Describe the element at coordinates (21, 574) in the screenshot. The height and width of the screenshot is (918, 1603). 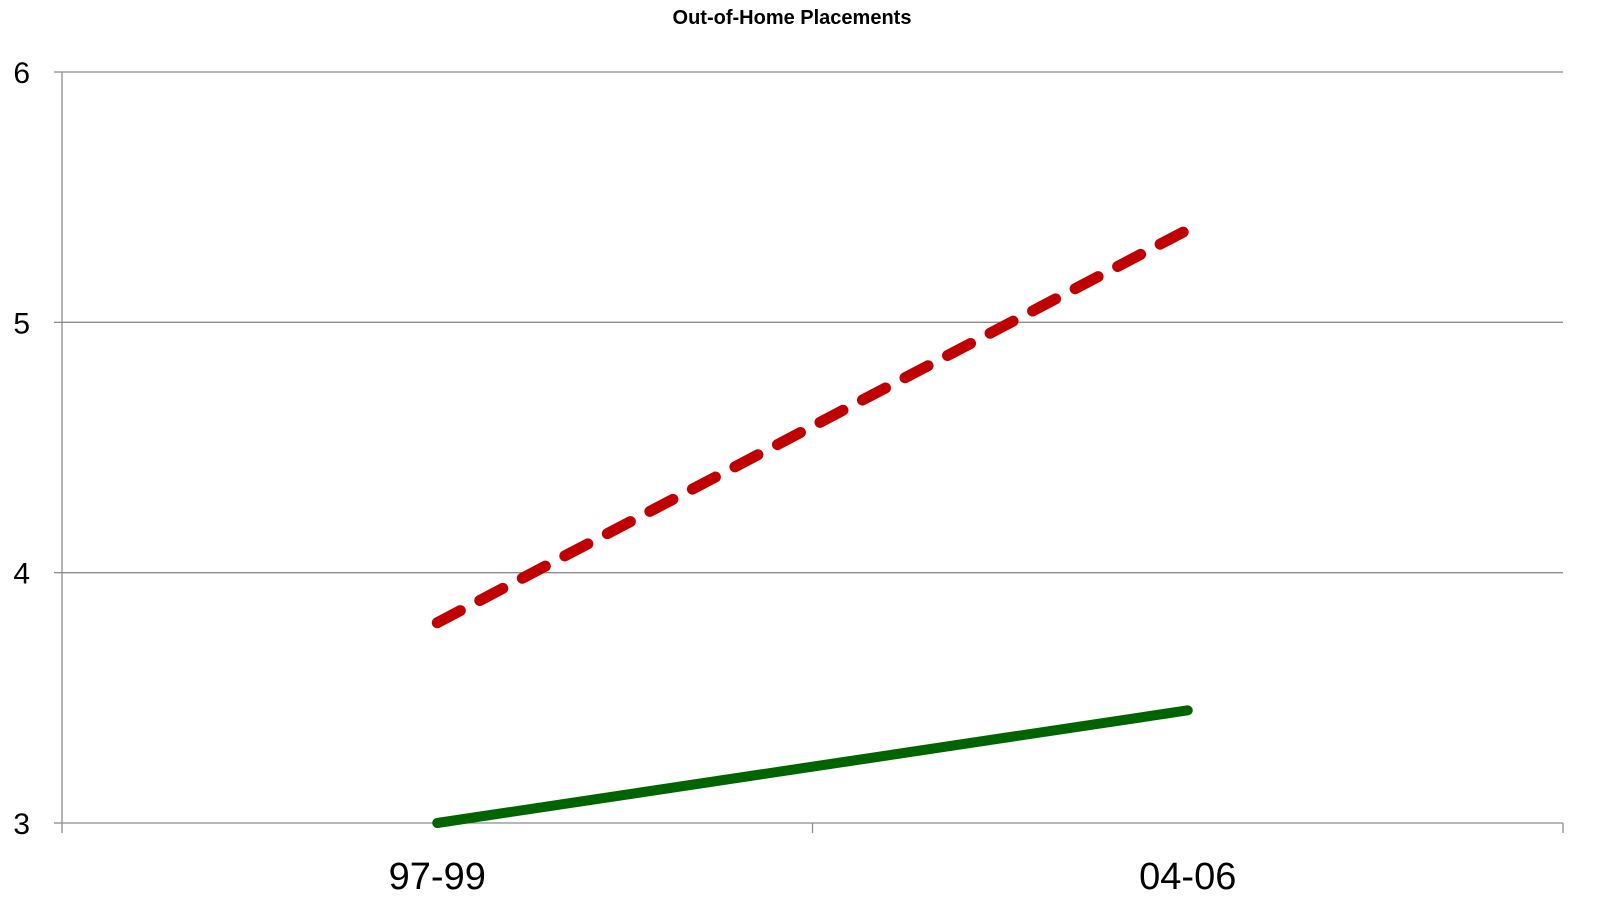
I see `y-tick-label: 4` at that location.